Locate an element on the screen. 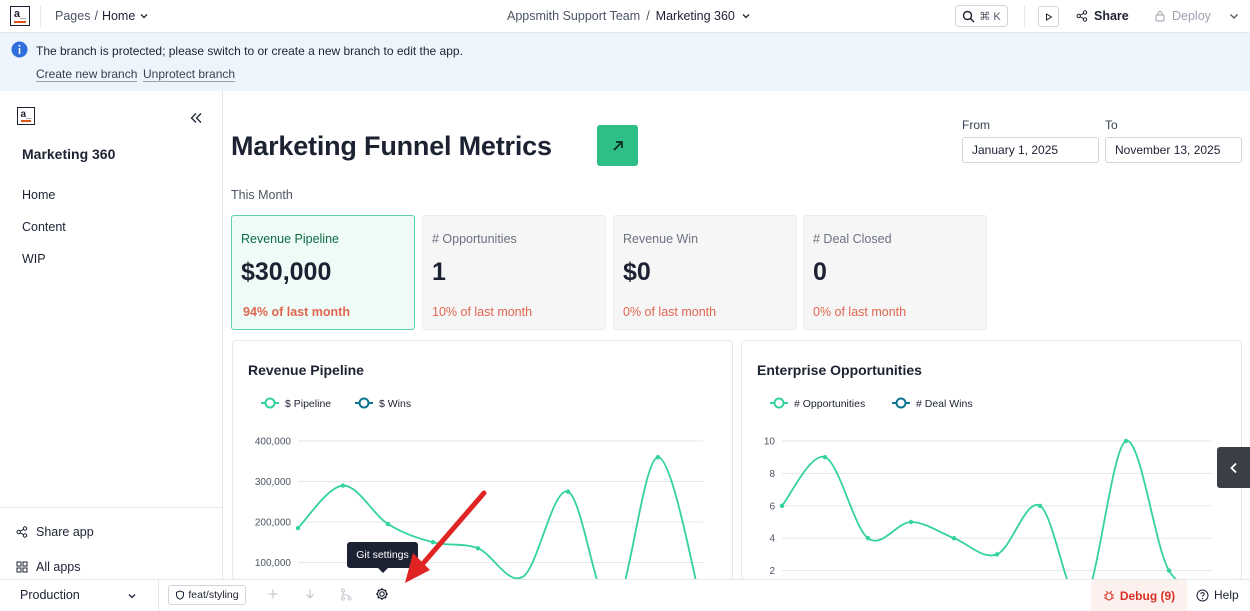 The width and height of the screenshot is (1250, 611). metric-label: # Opportunities is located at coordinates (474, 239).